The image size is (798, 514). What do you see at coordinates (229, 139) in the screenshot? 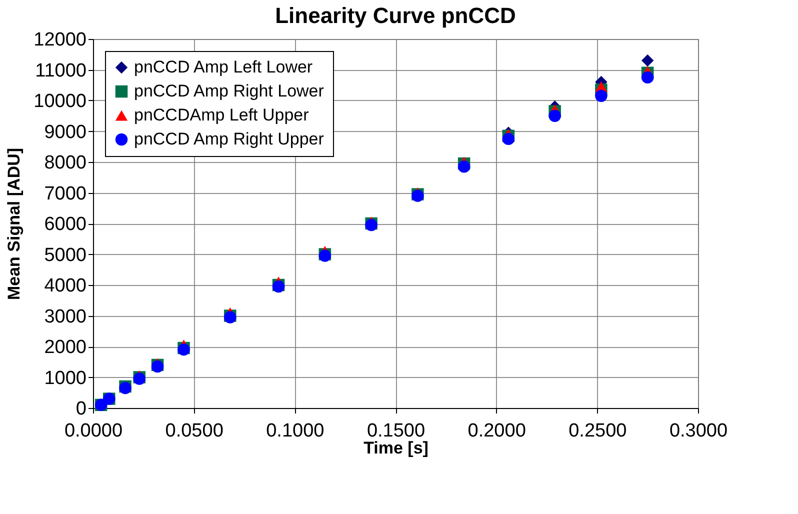
I see `legend-label: pnCCD Amp Right Upper` at bounding box center [229, 139].